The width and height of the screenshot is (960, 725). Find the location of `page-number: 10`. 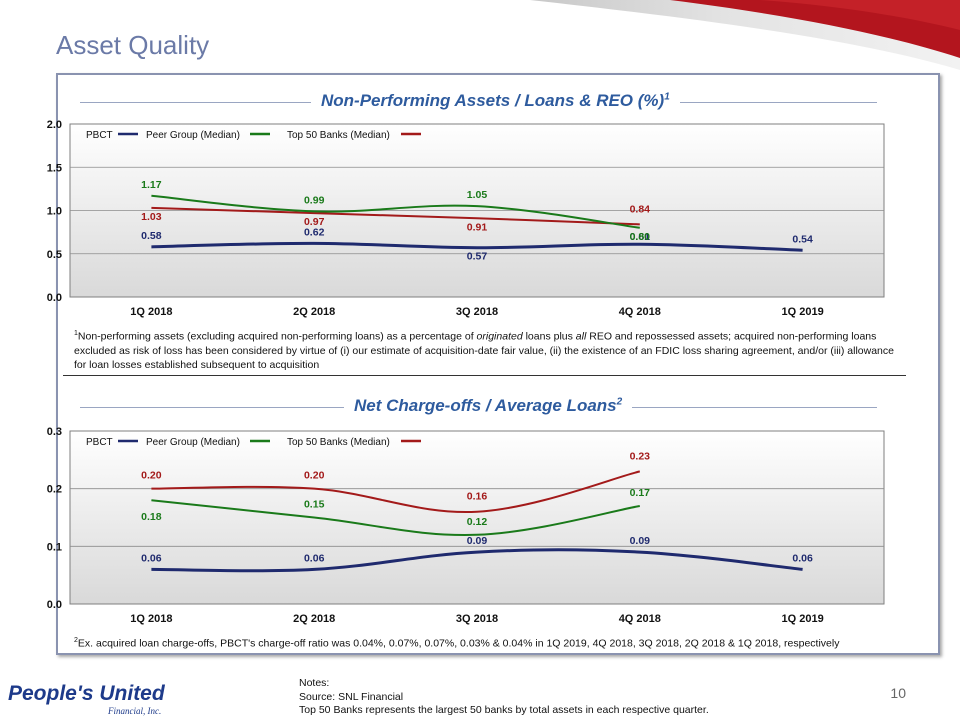

page-number: 10 is located at coordinates (898, 693).